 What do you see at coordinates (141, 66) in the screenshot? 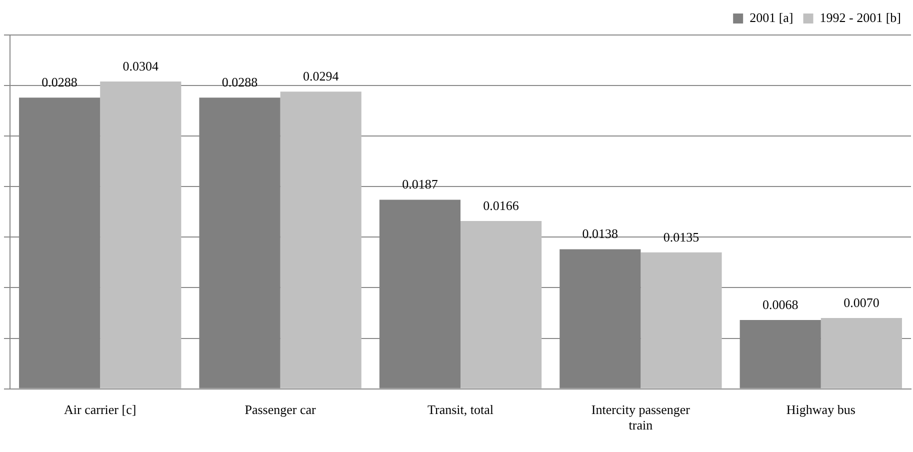
I see `data-label: 0.0304` at bounding box center [141, 66].